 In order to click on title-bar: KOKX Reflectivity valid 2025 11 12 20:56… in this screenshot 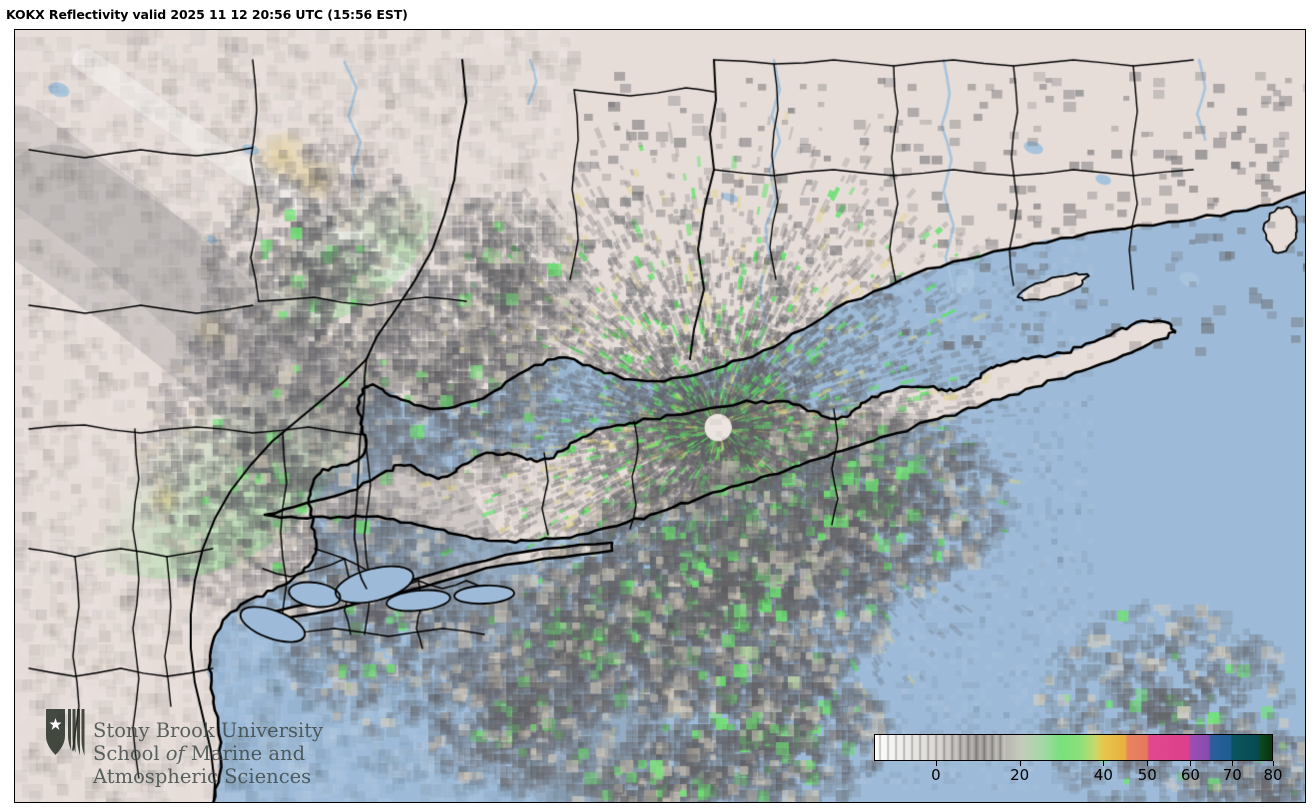, I will do `click(658, 14)`.